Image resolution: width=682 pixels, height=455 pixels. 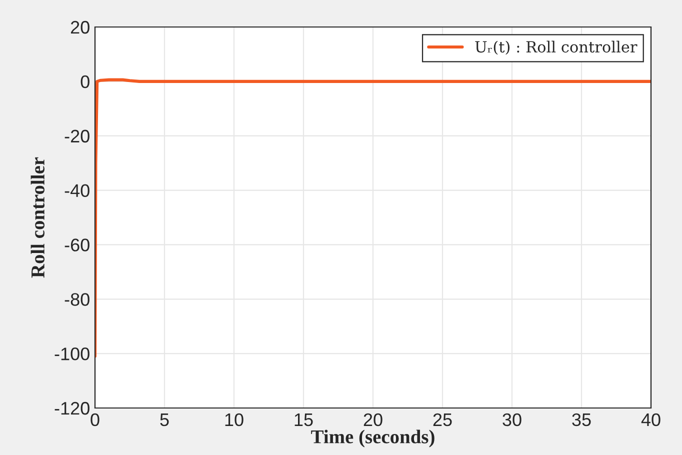 What do you see at coordinates (95, 419) in the screenshot?
I see `x-tick-label: 0` at bounding box center [95, 419].